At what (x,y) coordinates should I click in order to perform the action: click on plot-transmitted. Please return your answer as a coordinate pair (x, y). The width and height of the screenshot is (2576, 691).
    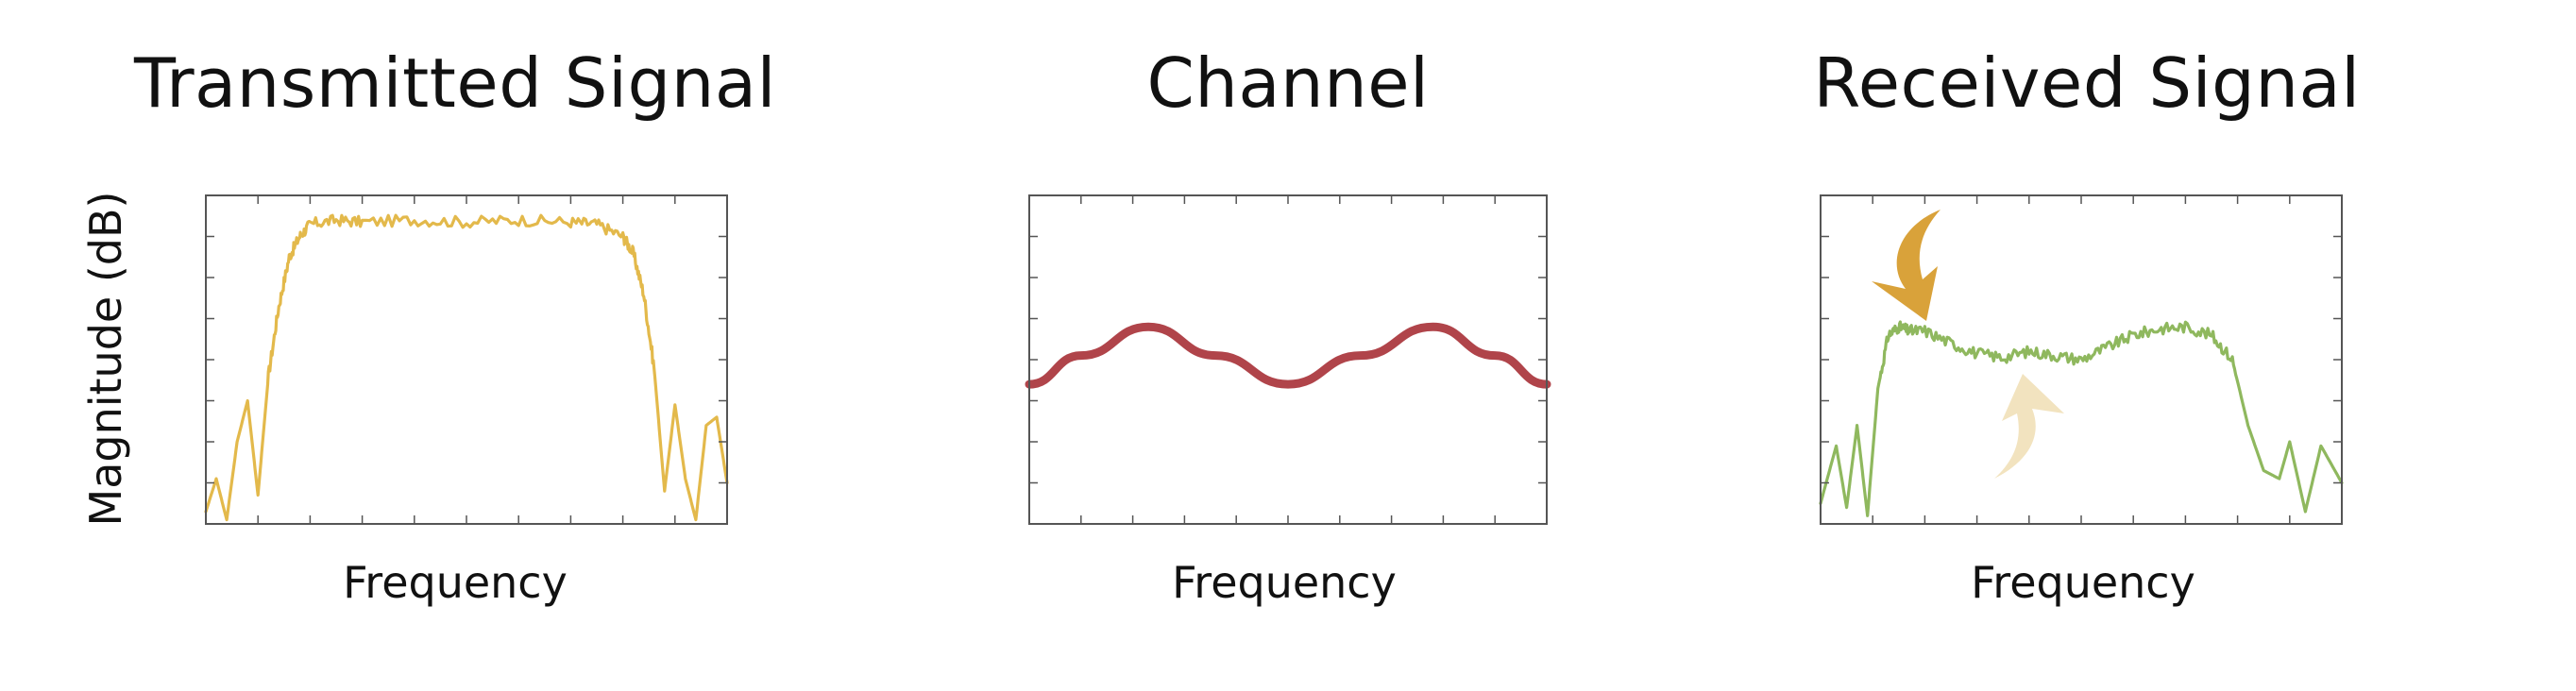
    Looking at the image, I should click on (466, 359).